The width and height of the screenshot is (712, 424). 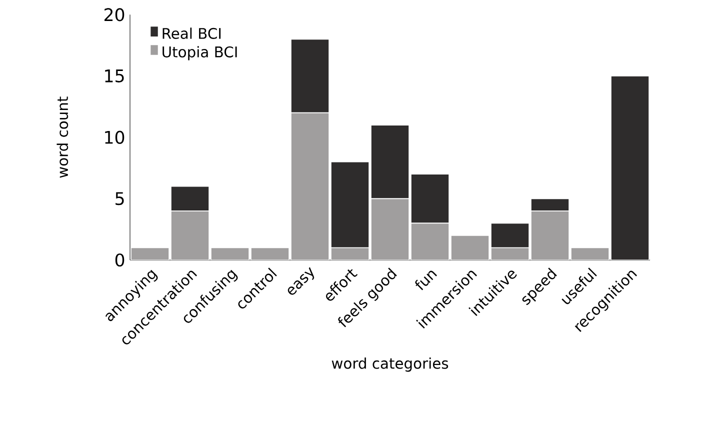 I want to click on y-tick-label: 20, so click(x=114, y=15).